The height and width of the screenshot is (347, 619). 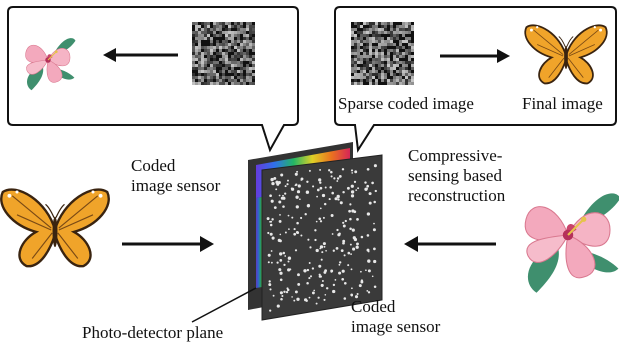 I want to click on sparse-coded-image-label: Sparse coded image, so click(x=406, y=103).